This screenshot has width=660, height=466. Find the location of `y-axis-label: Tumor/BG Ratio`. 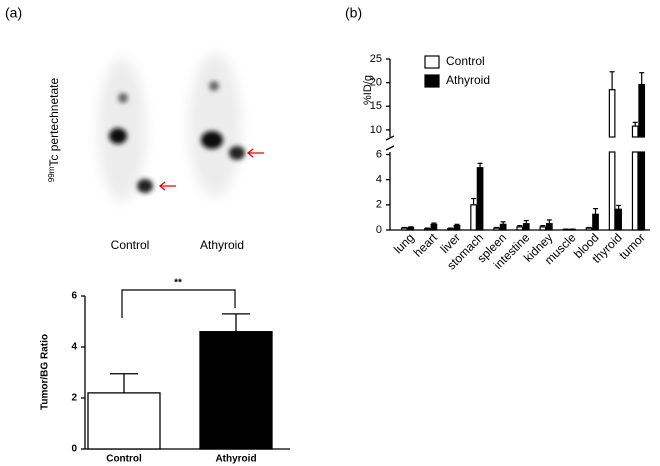

y-axis-label: Tumor/BG Ratio is located at coordinates (45, 372).